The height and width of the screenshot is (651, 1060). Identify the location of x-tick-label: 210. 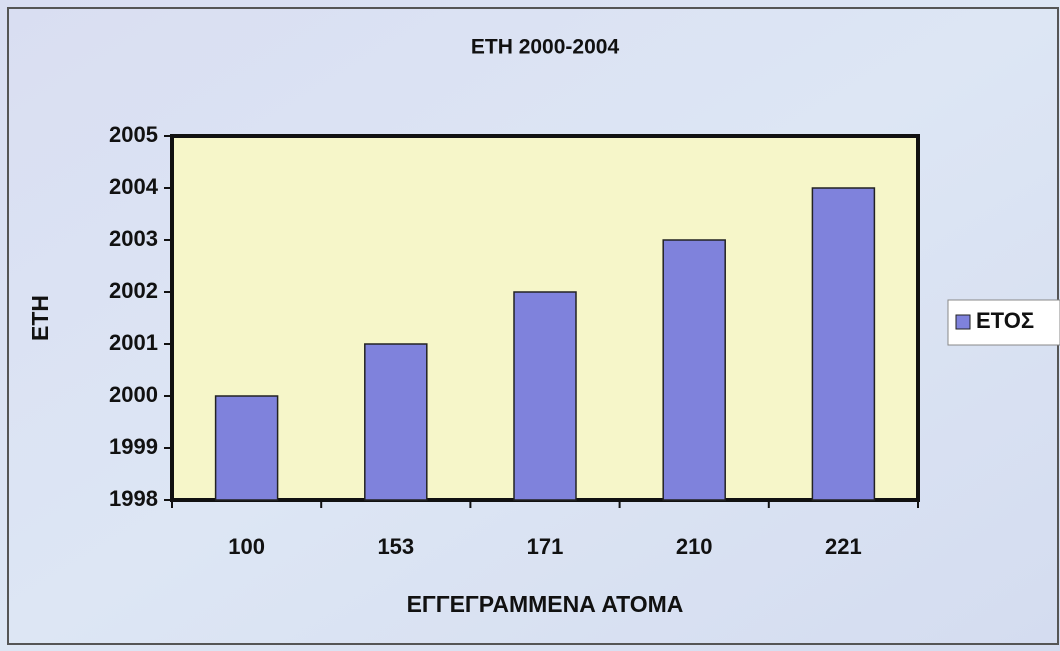
(694, 546).